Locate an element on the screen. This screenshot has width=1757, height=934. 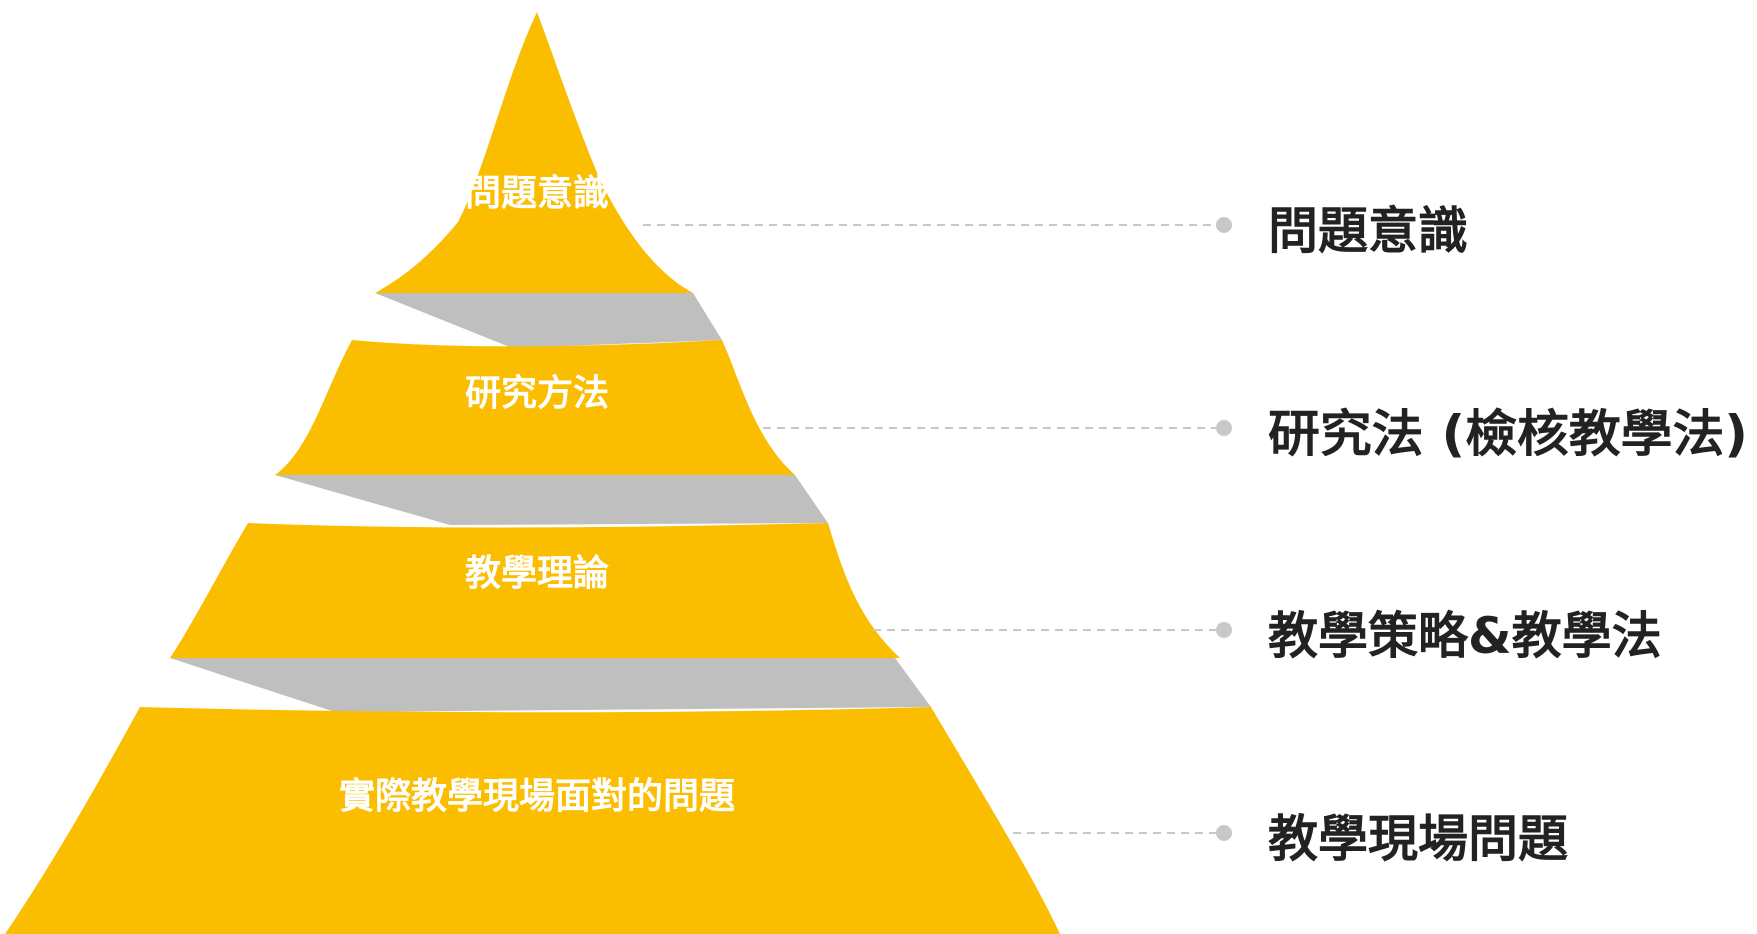
tier-1-shape is located at coordinates (534, 152).